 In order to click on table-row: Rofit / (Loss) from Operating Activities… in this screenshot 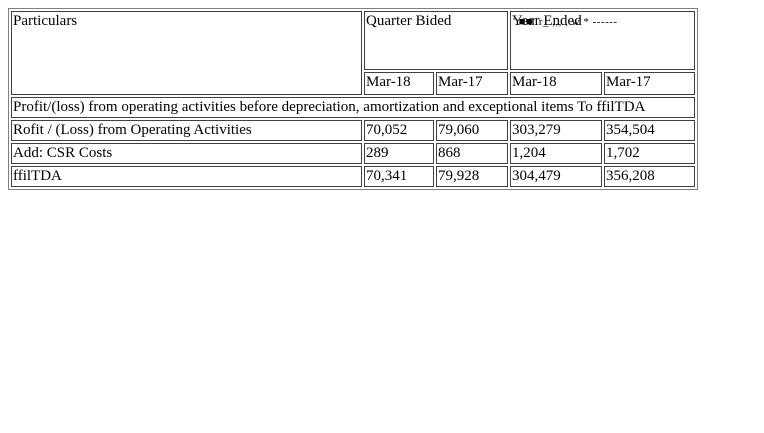, I will do `click(353, 130)`.